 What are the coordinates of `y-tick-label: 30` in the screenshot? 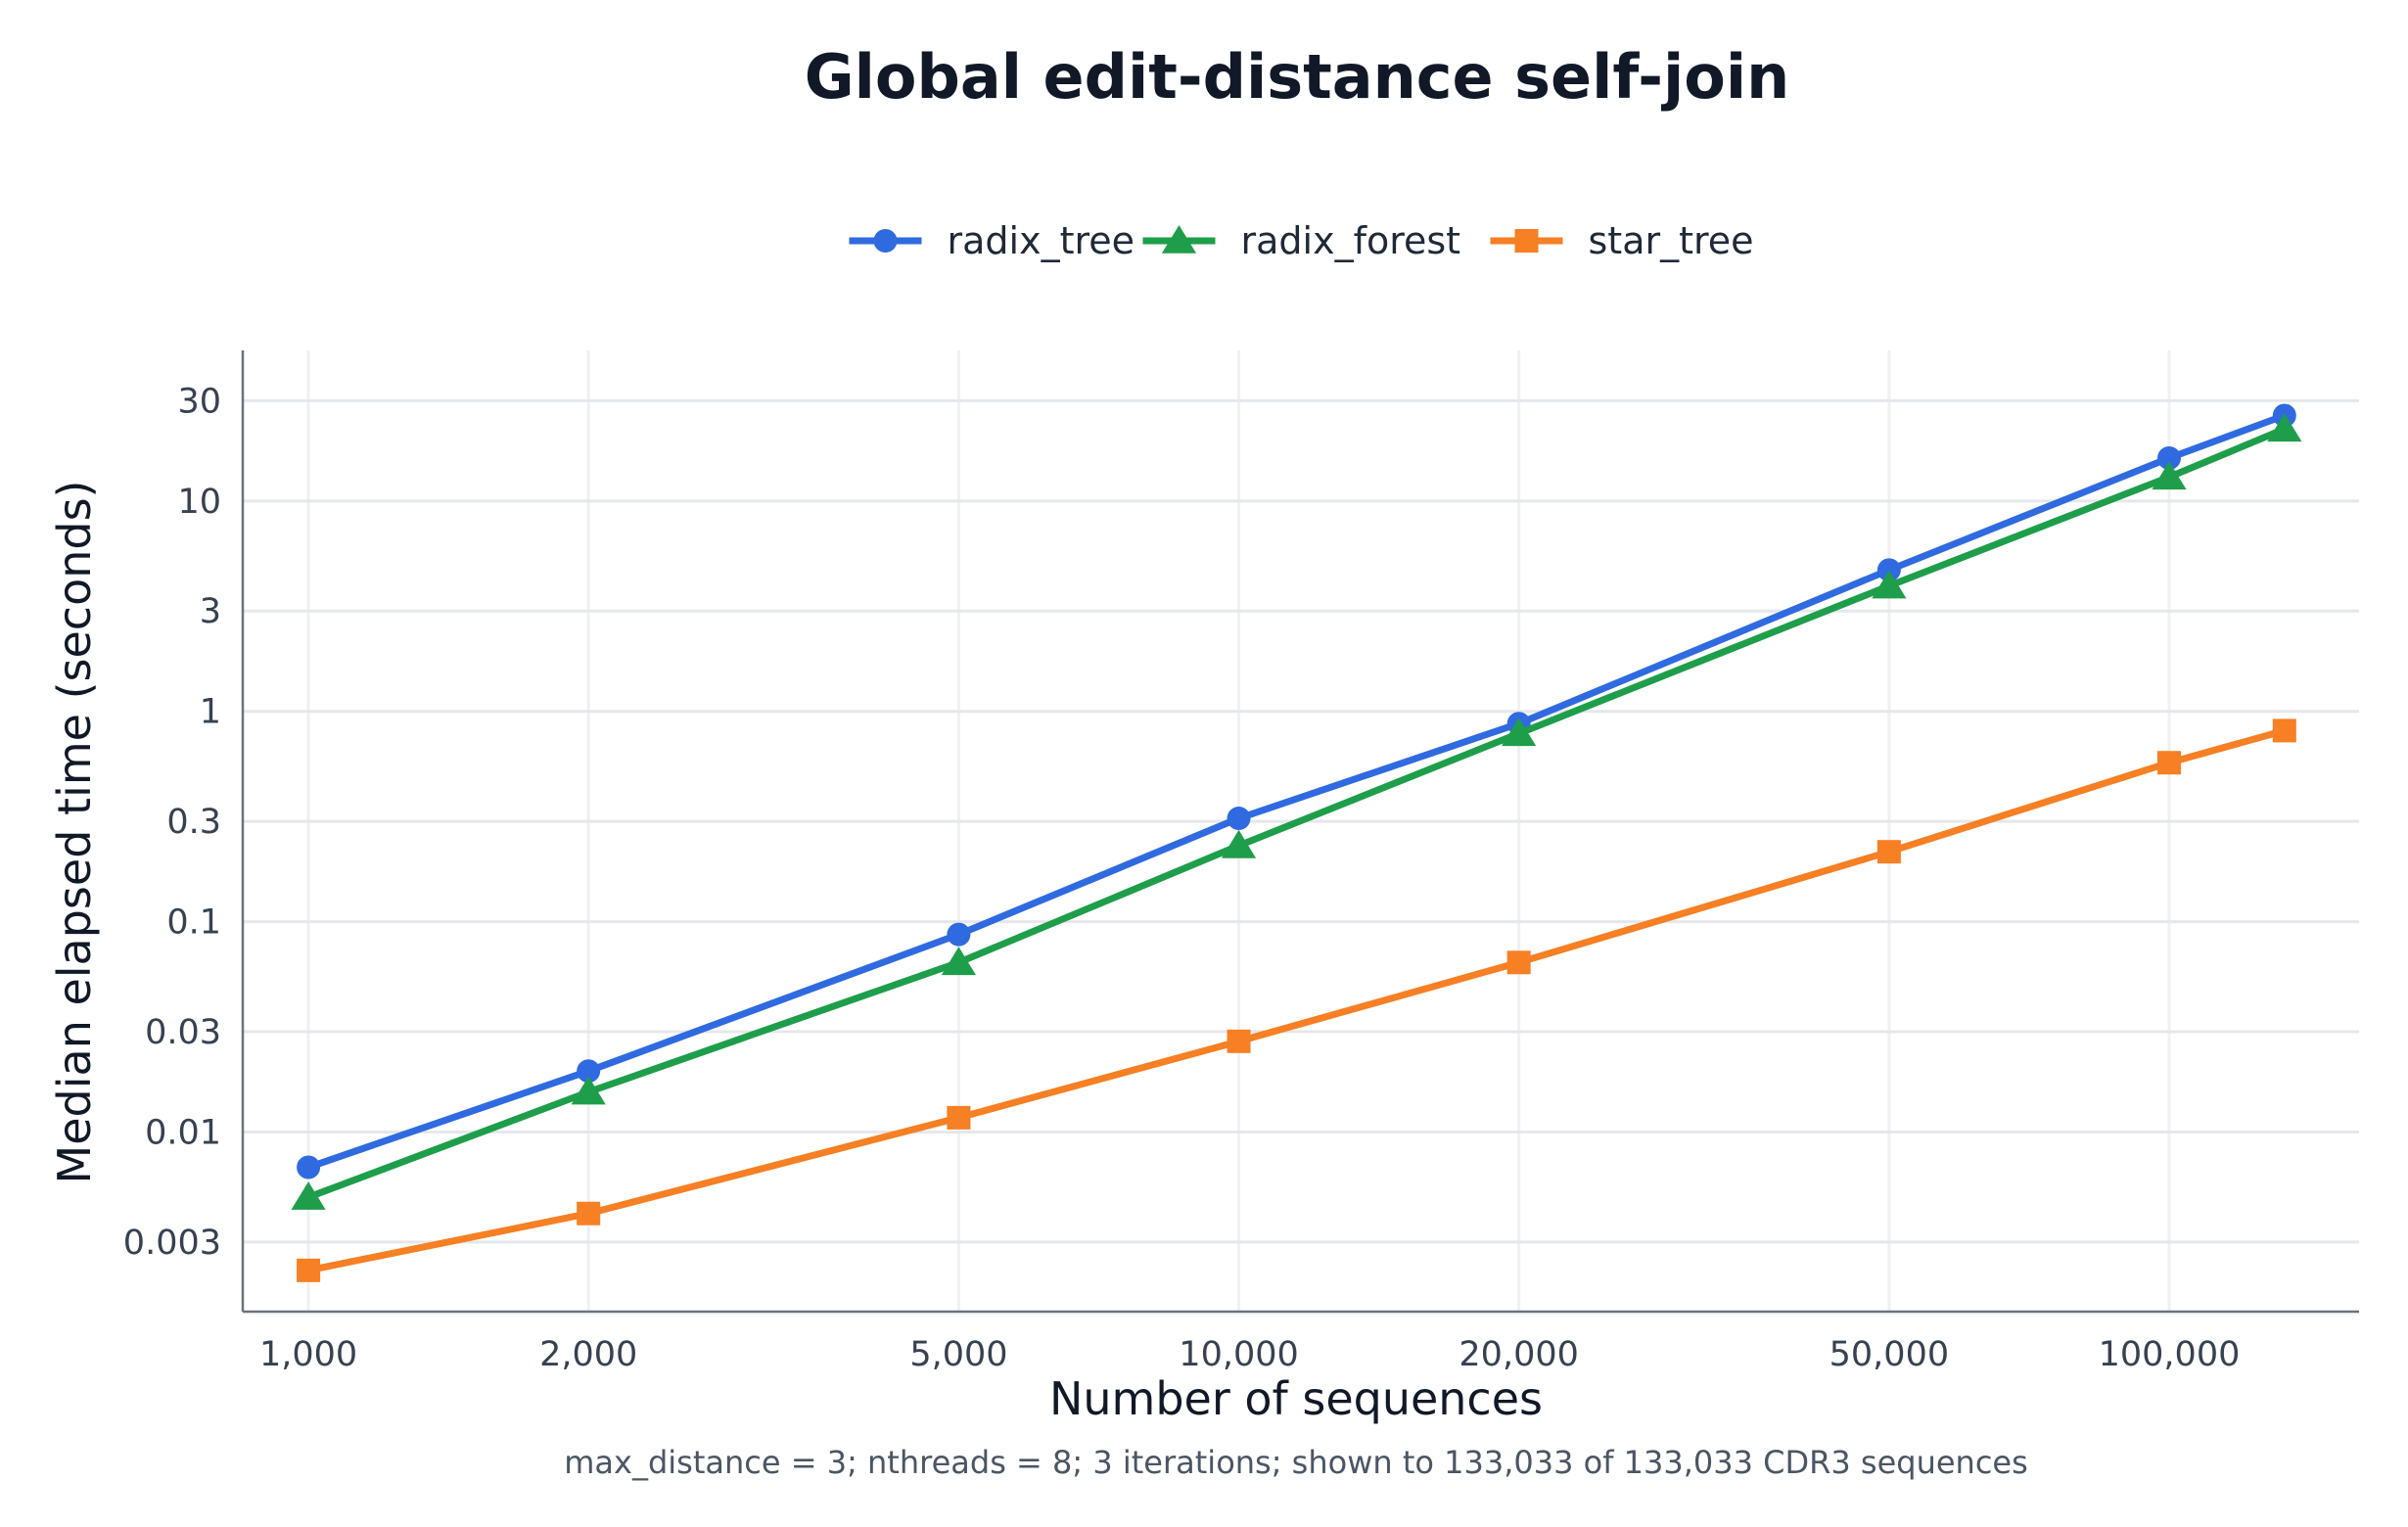 It's located at (199, 401).